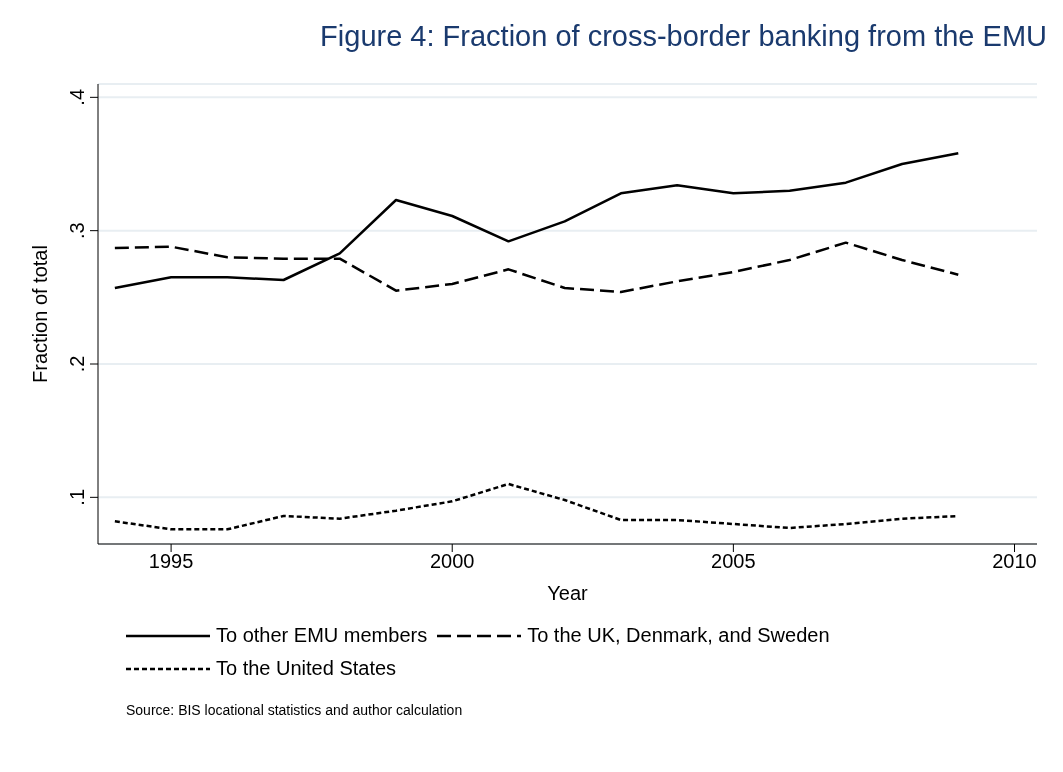  Describe the element at coordinates (295, 710) in the screenshot. I see `source-note: Source: BIS locational statistics and author calculation` at that location.